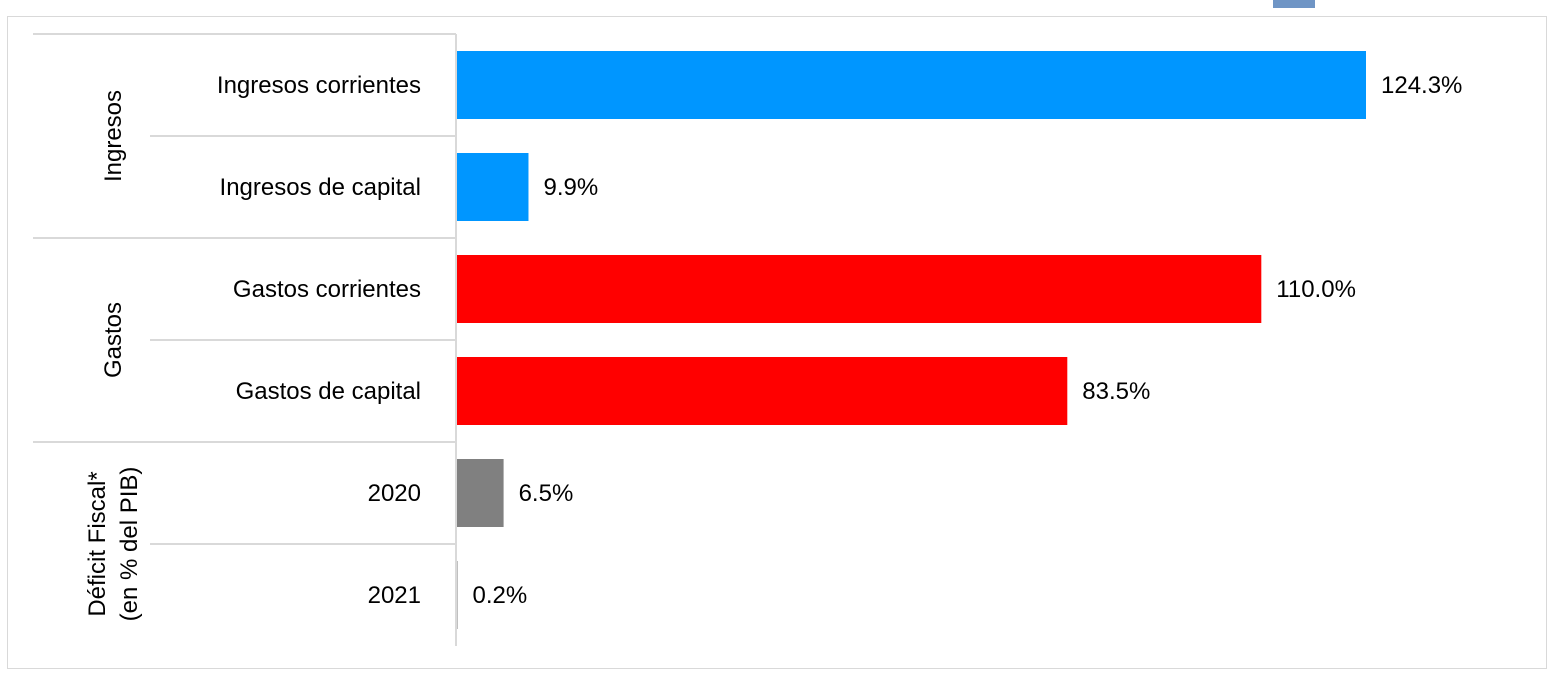 Image resolution: width=1552 pixels, height=673 pixels. What do you see at coordinates (129, 544) in the screenshot?
I see `group-label-line: (en % del PIB)` at bounding box center [129, 544].